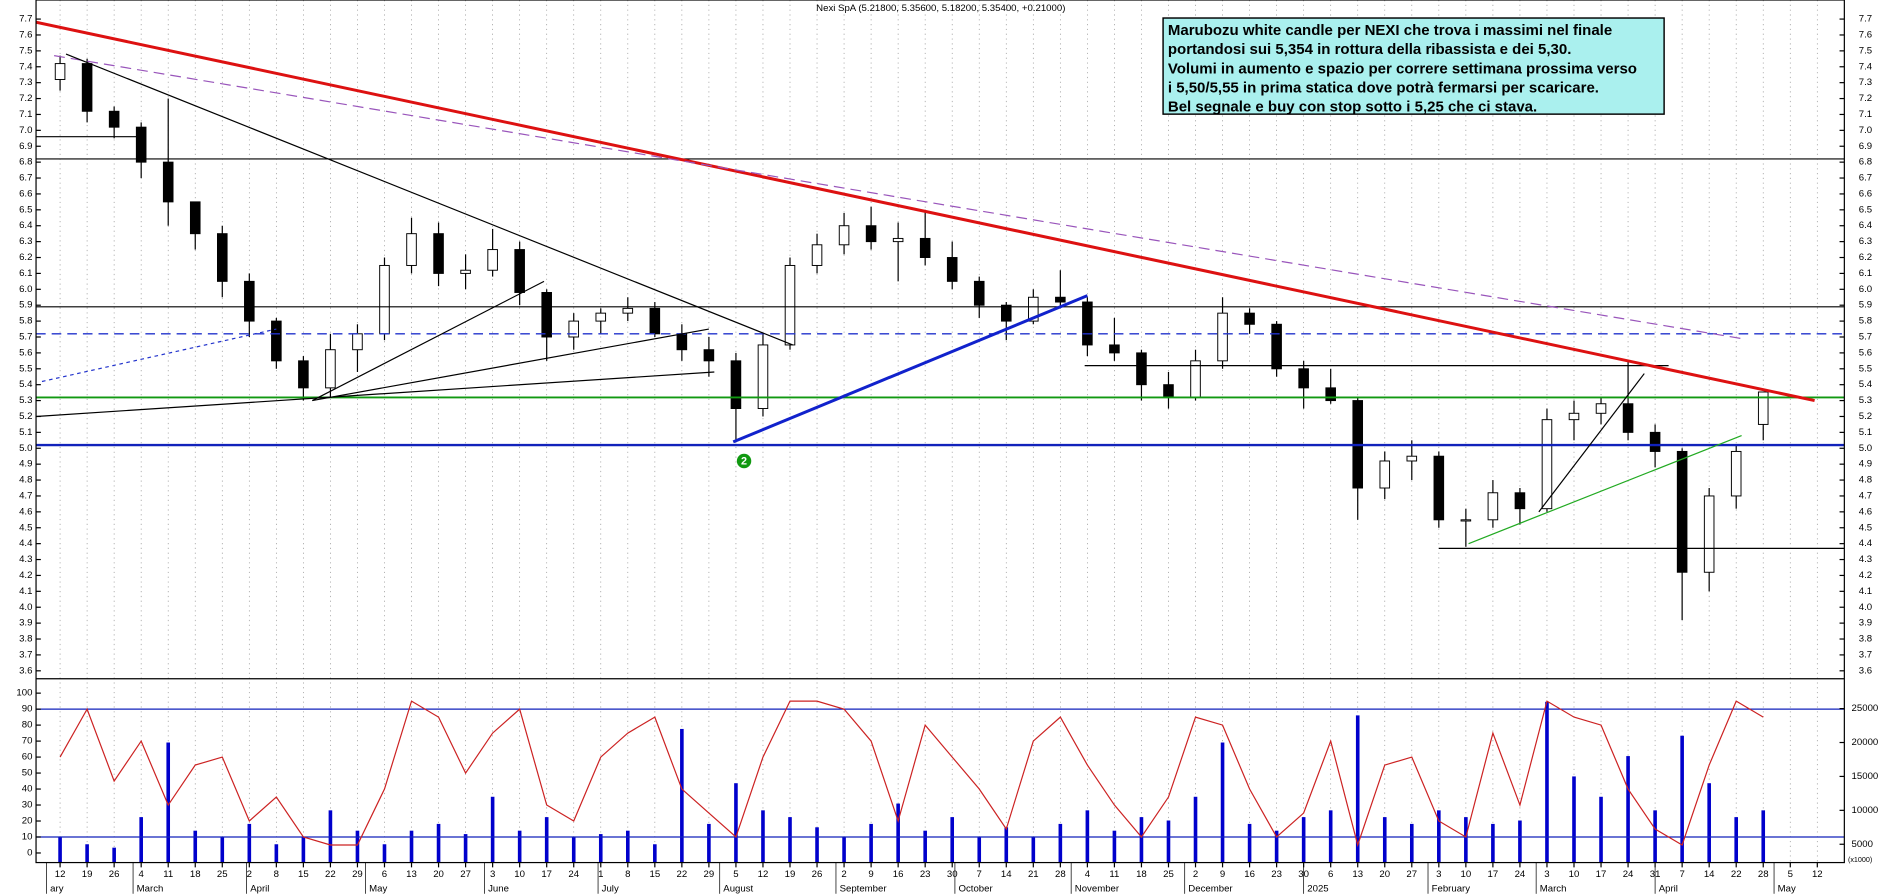 This screenshot has width=1890, height=895. Describe the element at coordinates (1195, 874) in the screenshot. I see `x-tick-label: 2` at that location.